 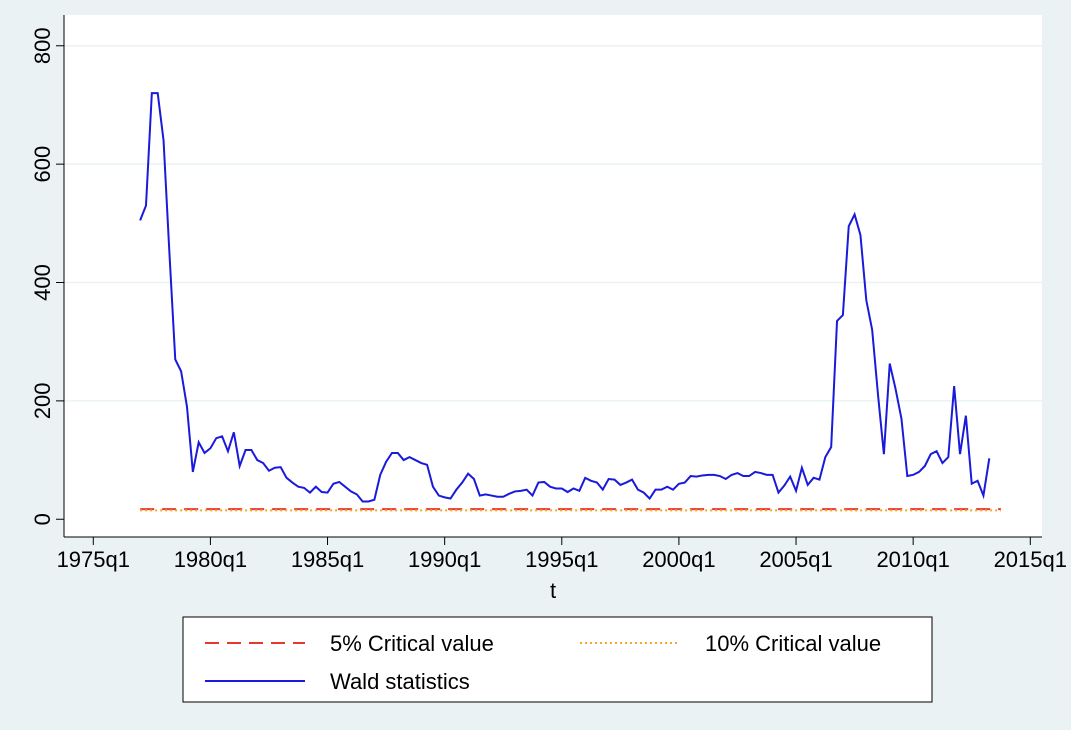 I want to click on x-tick-label: 2015q1, so click(x=1030, y=559).